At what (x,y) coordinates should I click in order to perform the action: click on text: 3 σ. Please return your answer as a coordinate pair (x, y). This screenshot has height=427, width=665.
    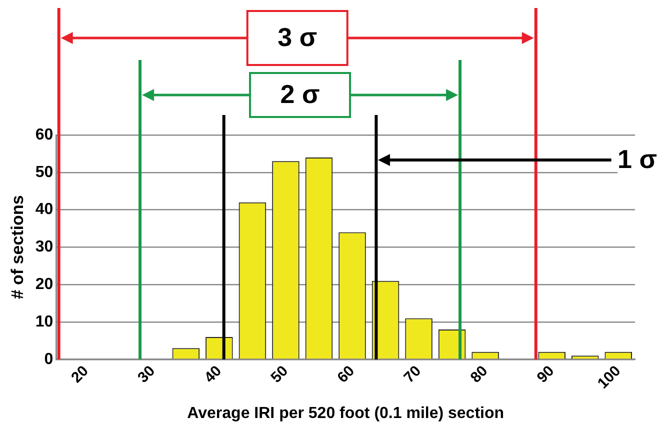
    Looking at the image, I should click on (298, 37).